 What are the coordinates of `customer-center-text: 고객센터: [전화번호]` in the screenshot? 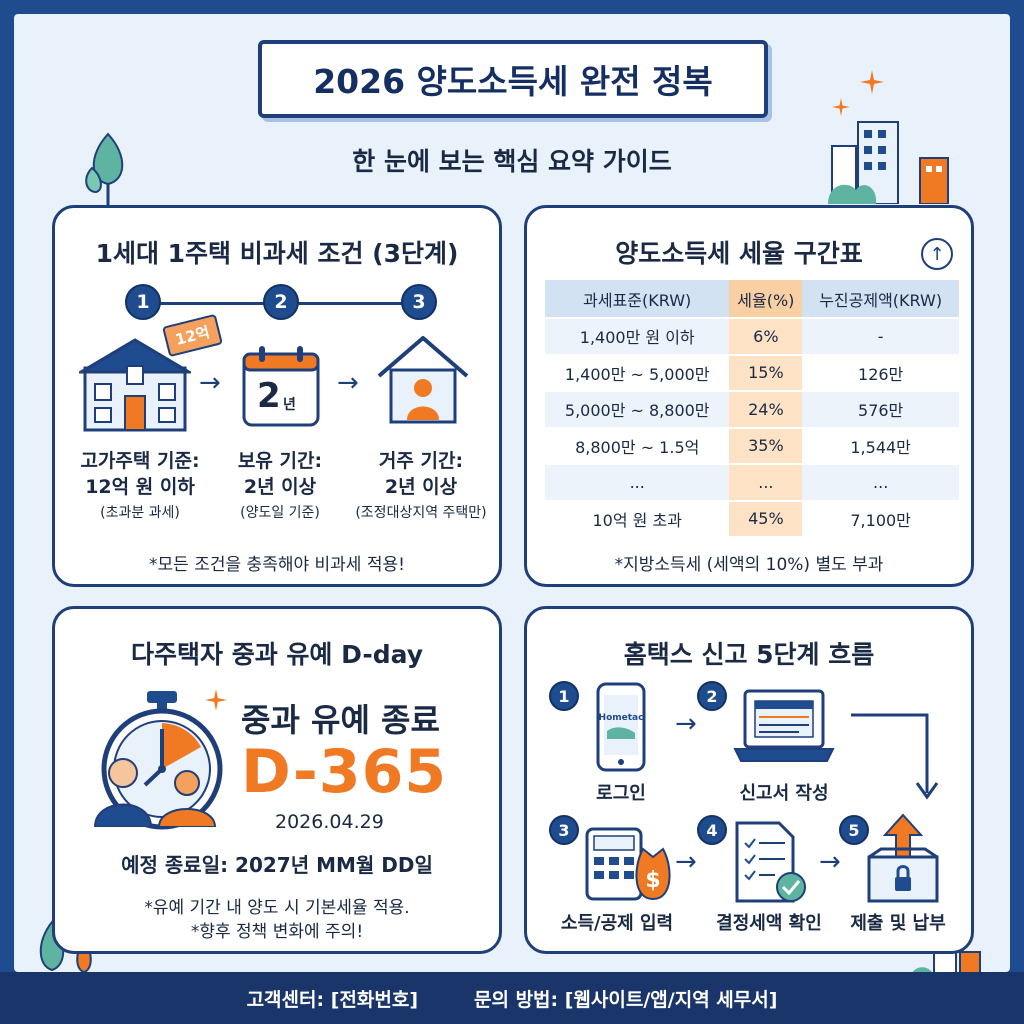 It's located at (332, 999).